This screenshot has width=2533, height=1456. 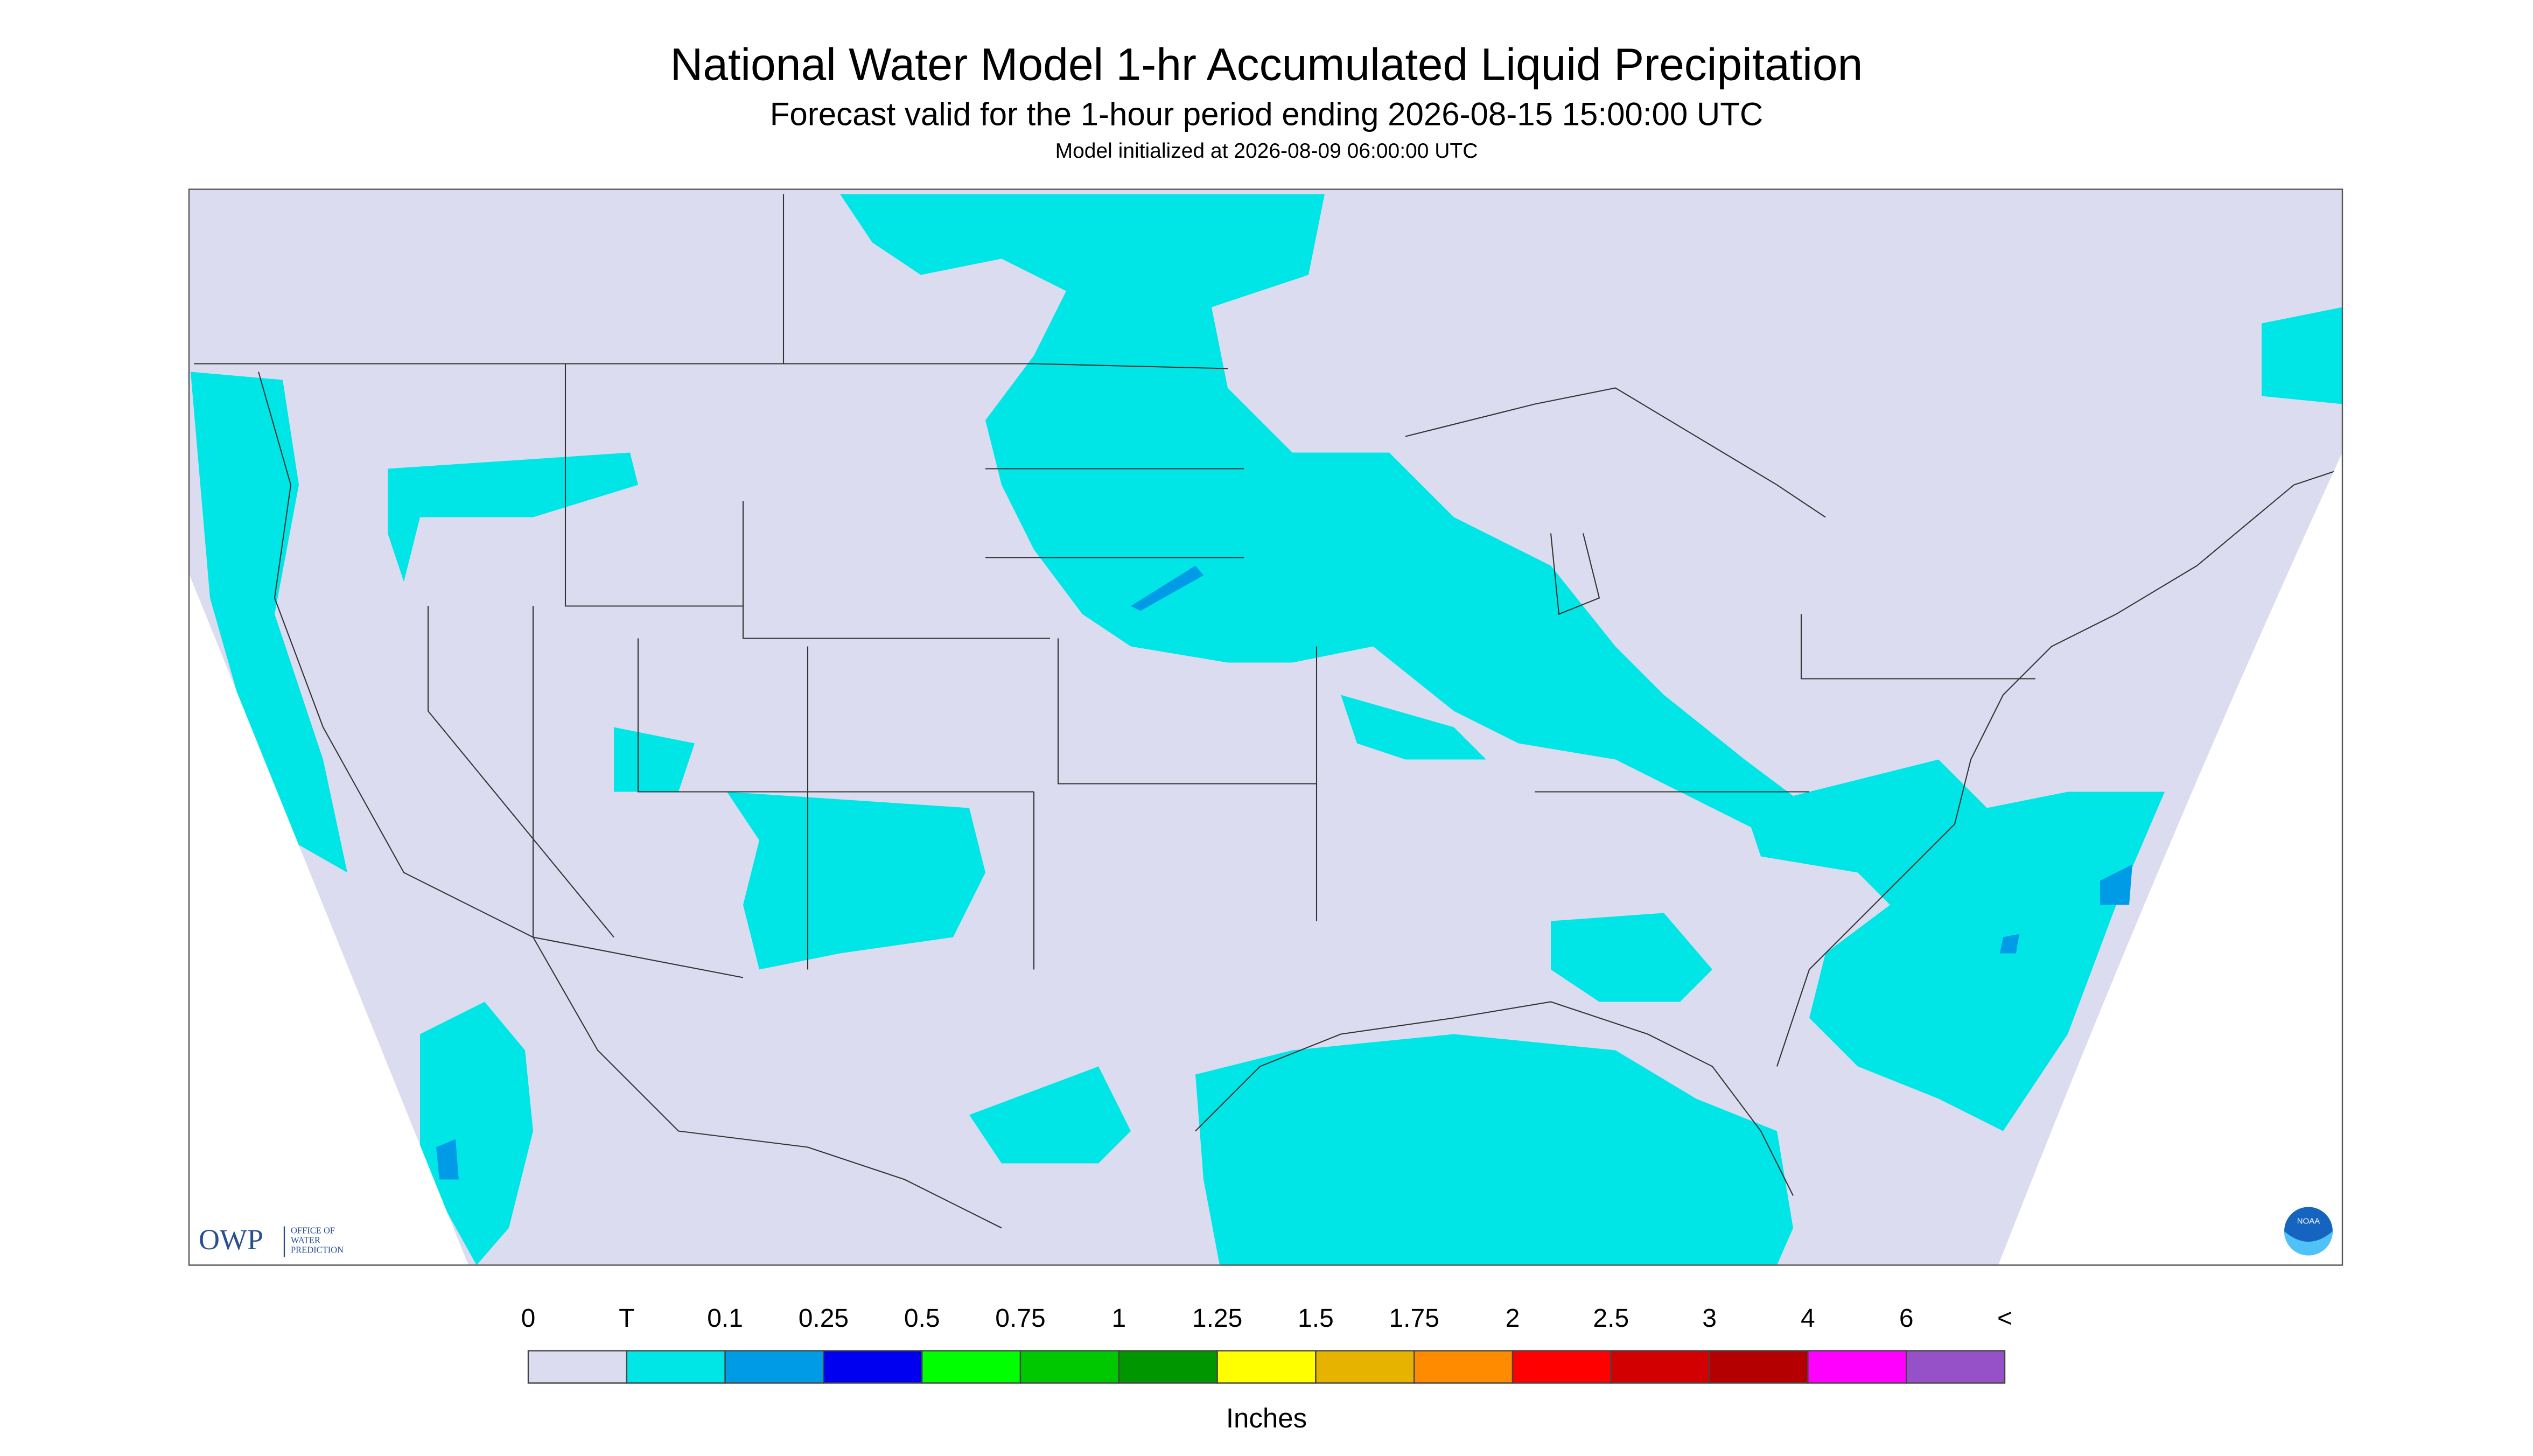 What do you see at coordinates (1808, 1318) in the screenshot?
I see `legend-label: 4` at bounding box center [1808, 1318].